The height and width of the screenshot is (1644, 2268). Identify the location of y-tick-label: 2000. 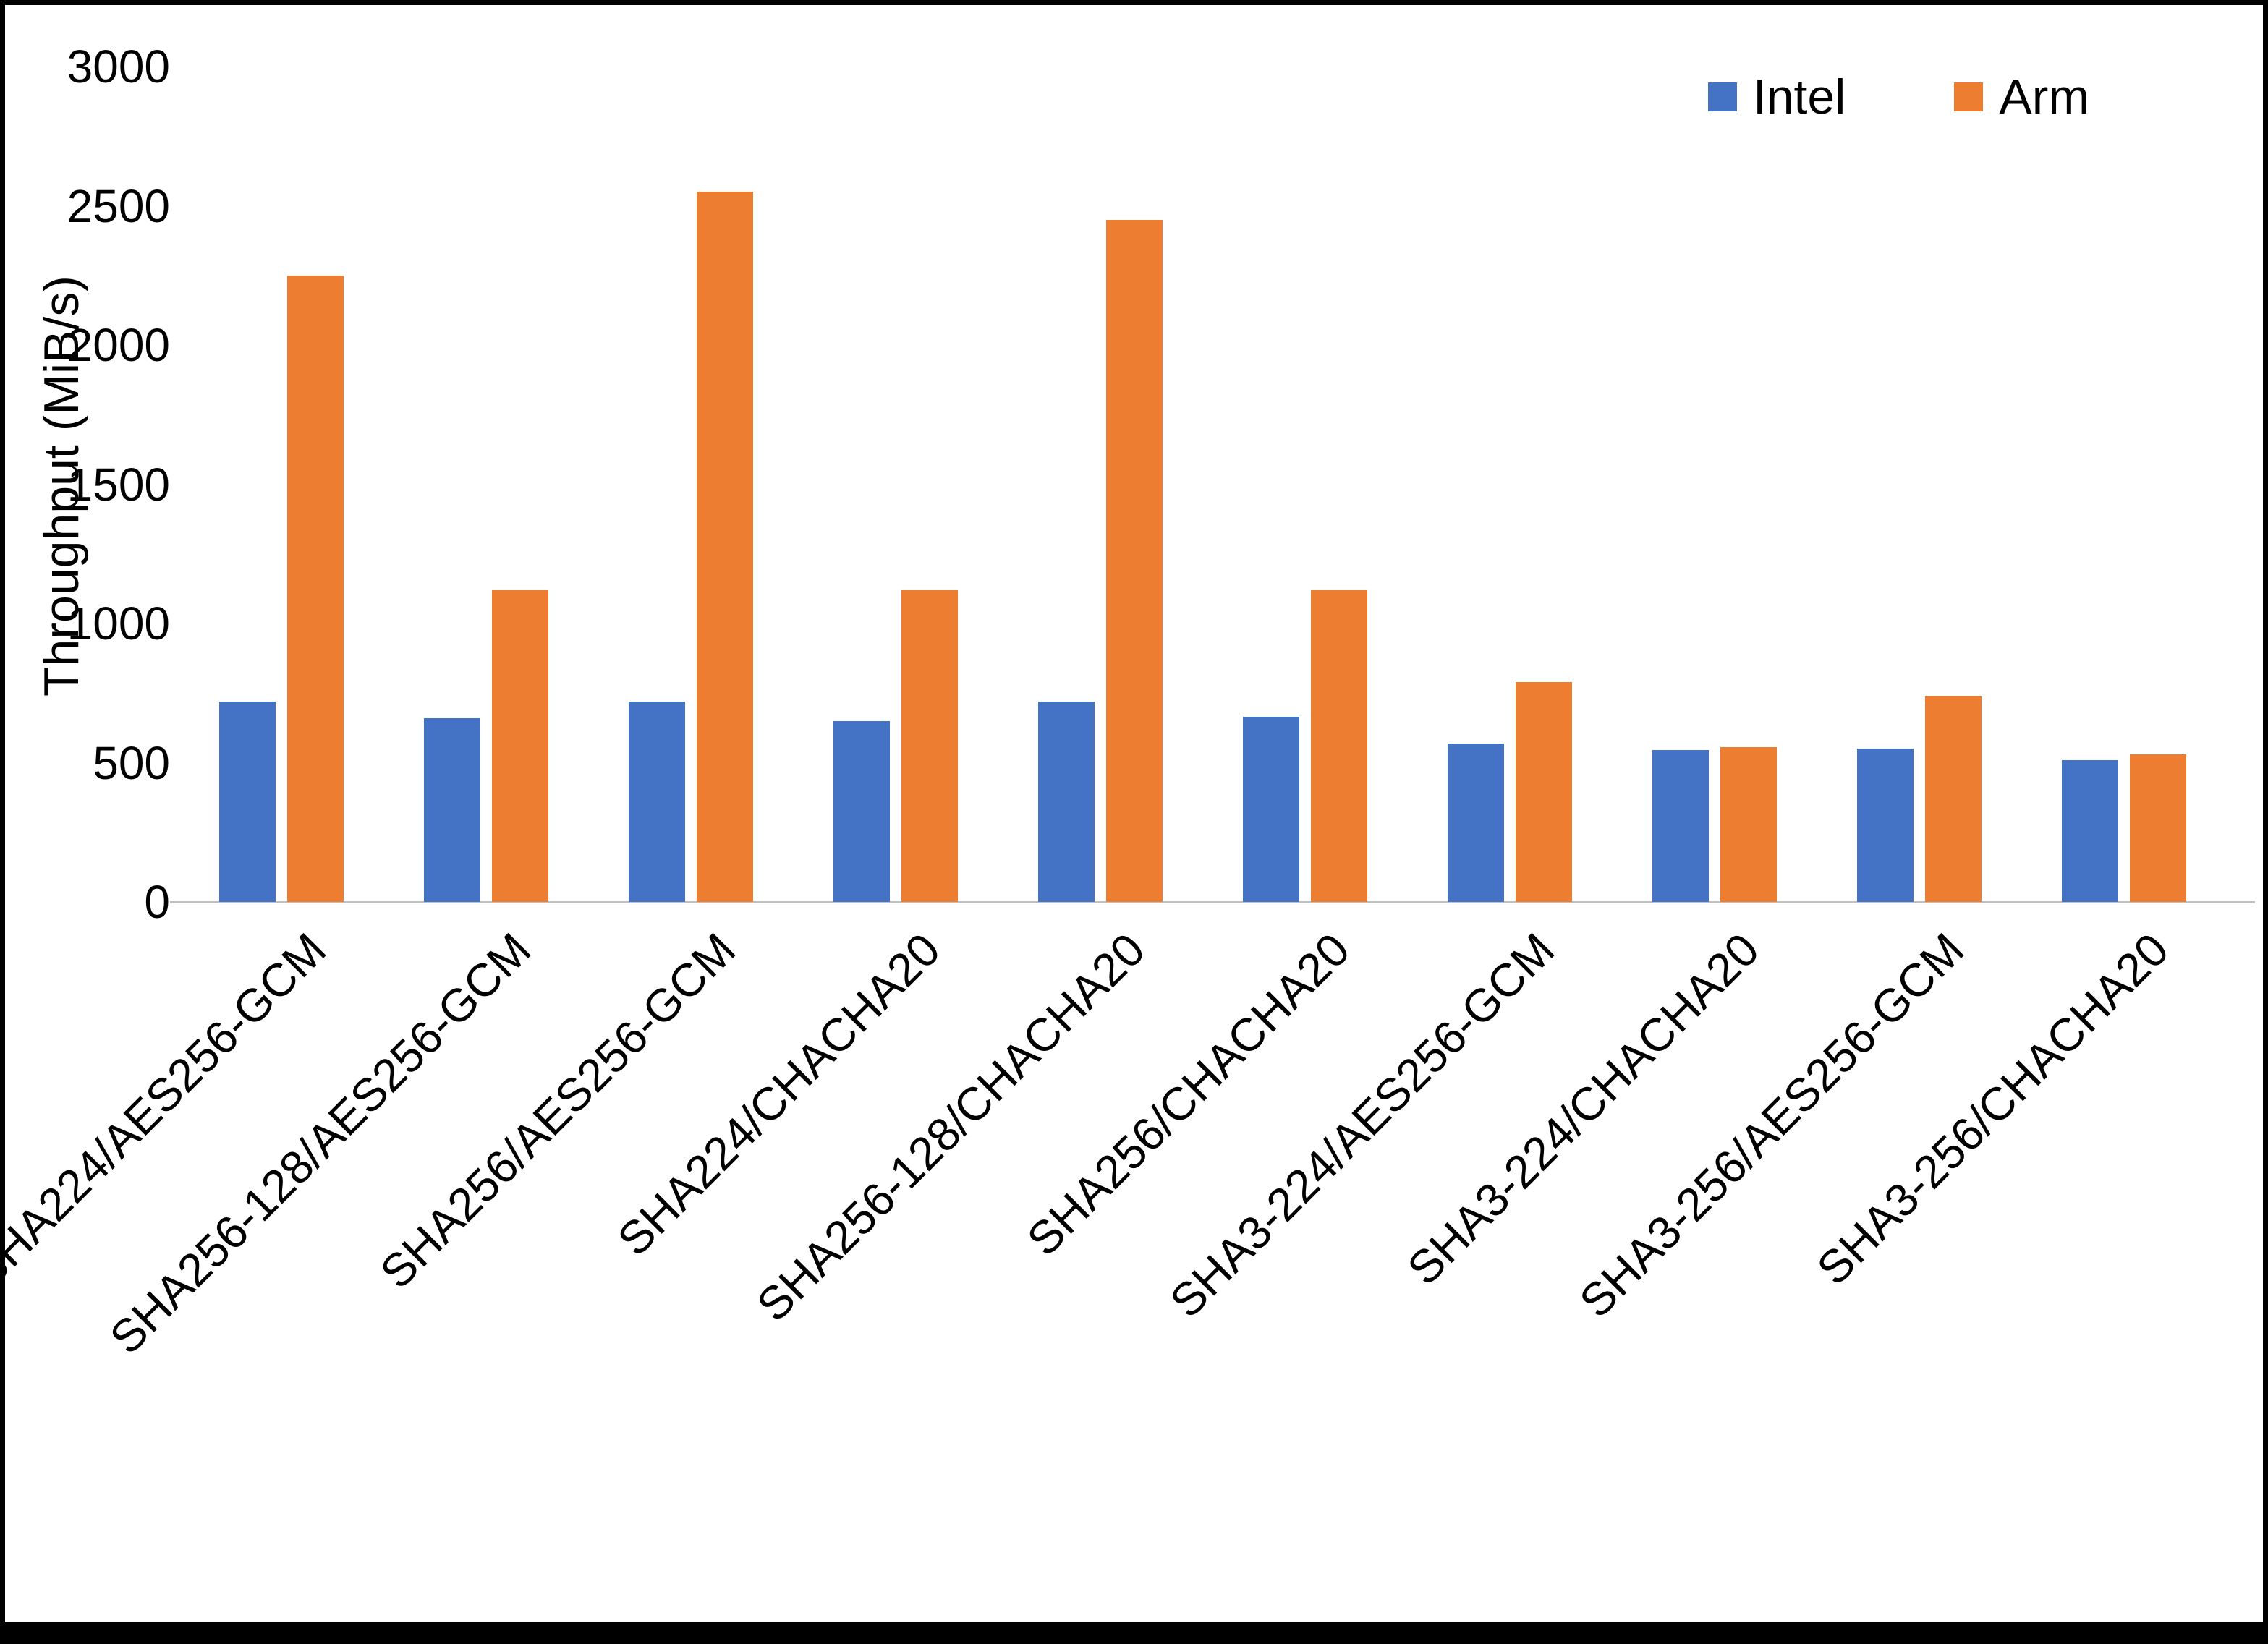
(119, 345).